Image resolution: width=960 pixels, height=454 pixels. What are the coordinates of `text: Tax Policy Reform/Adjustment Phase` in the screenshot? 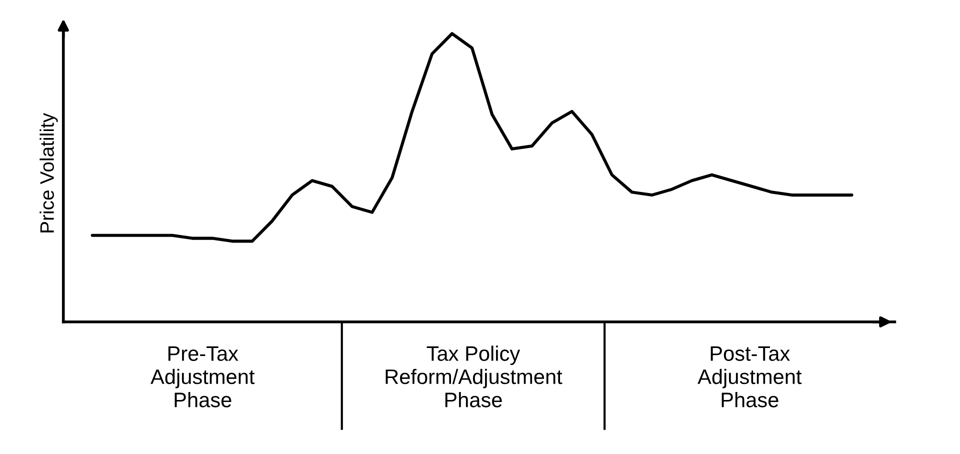 It's located at (474, 377).